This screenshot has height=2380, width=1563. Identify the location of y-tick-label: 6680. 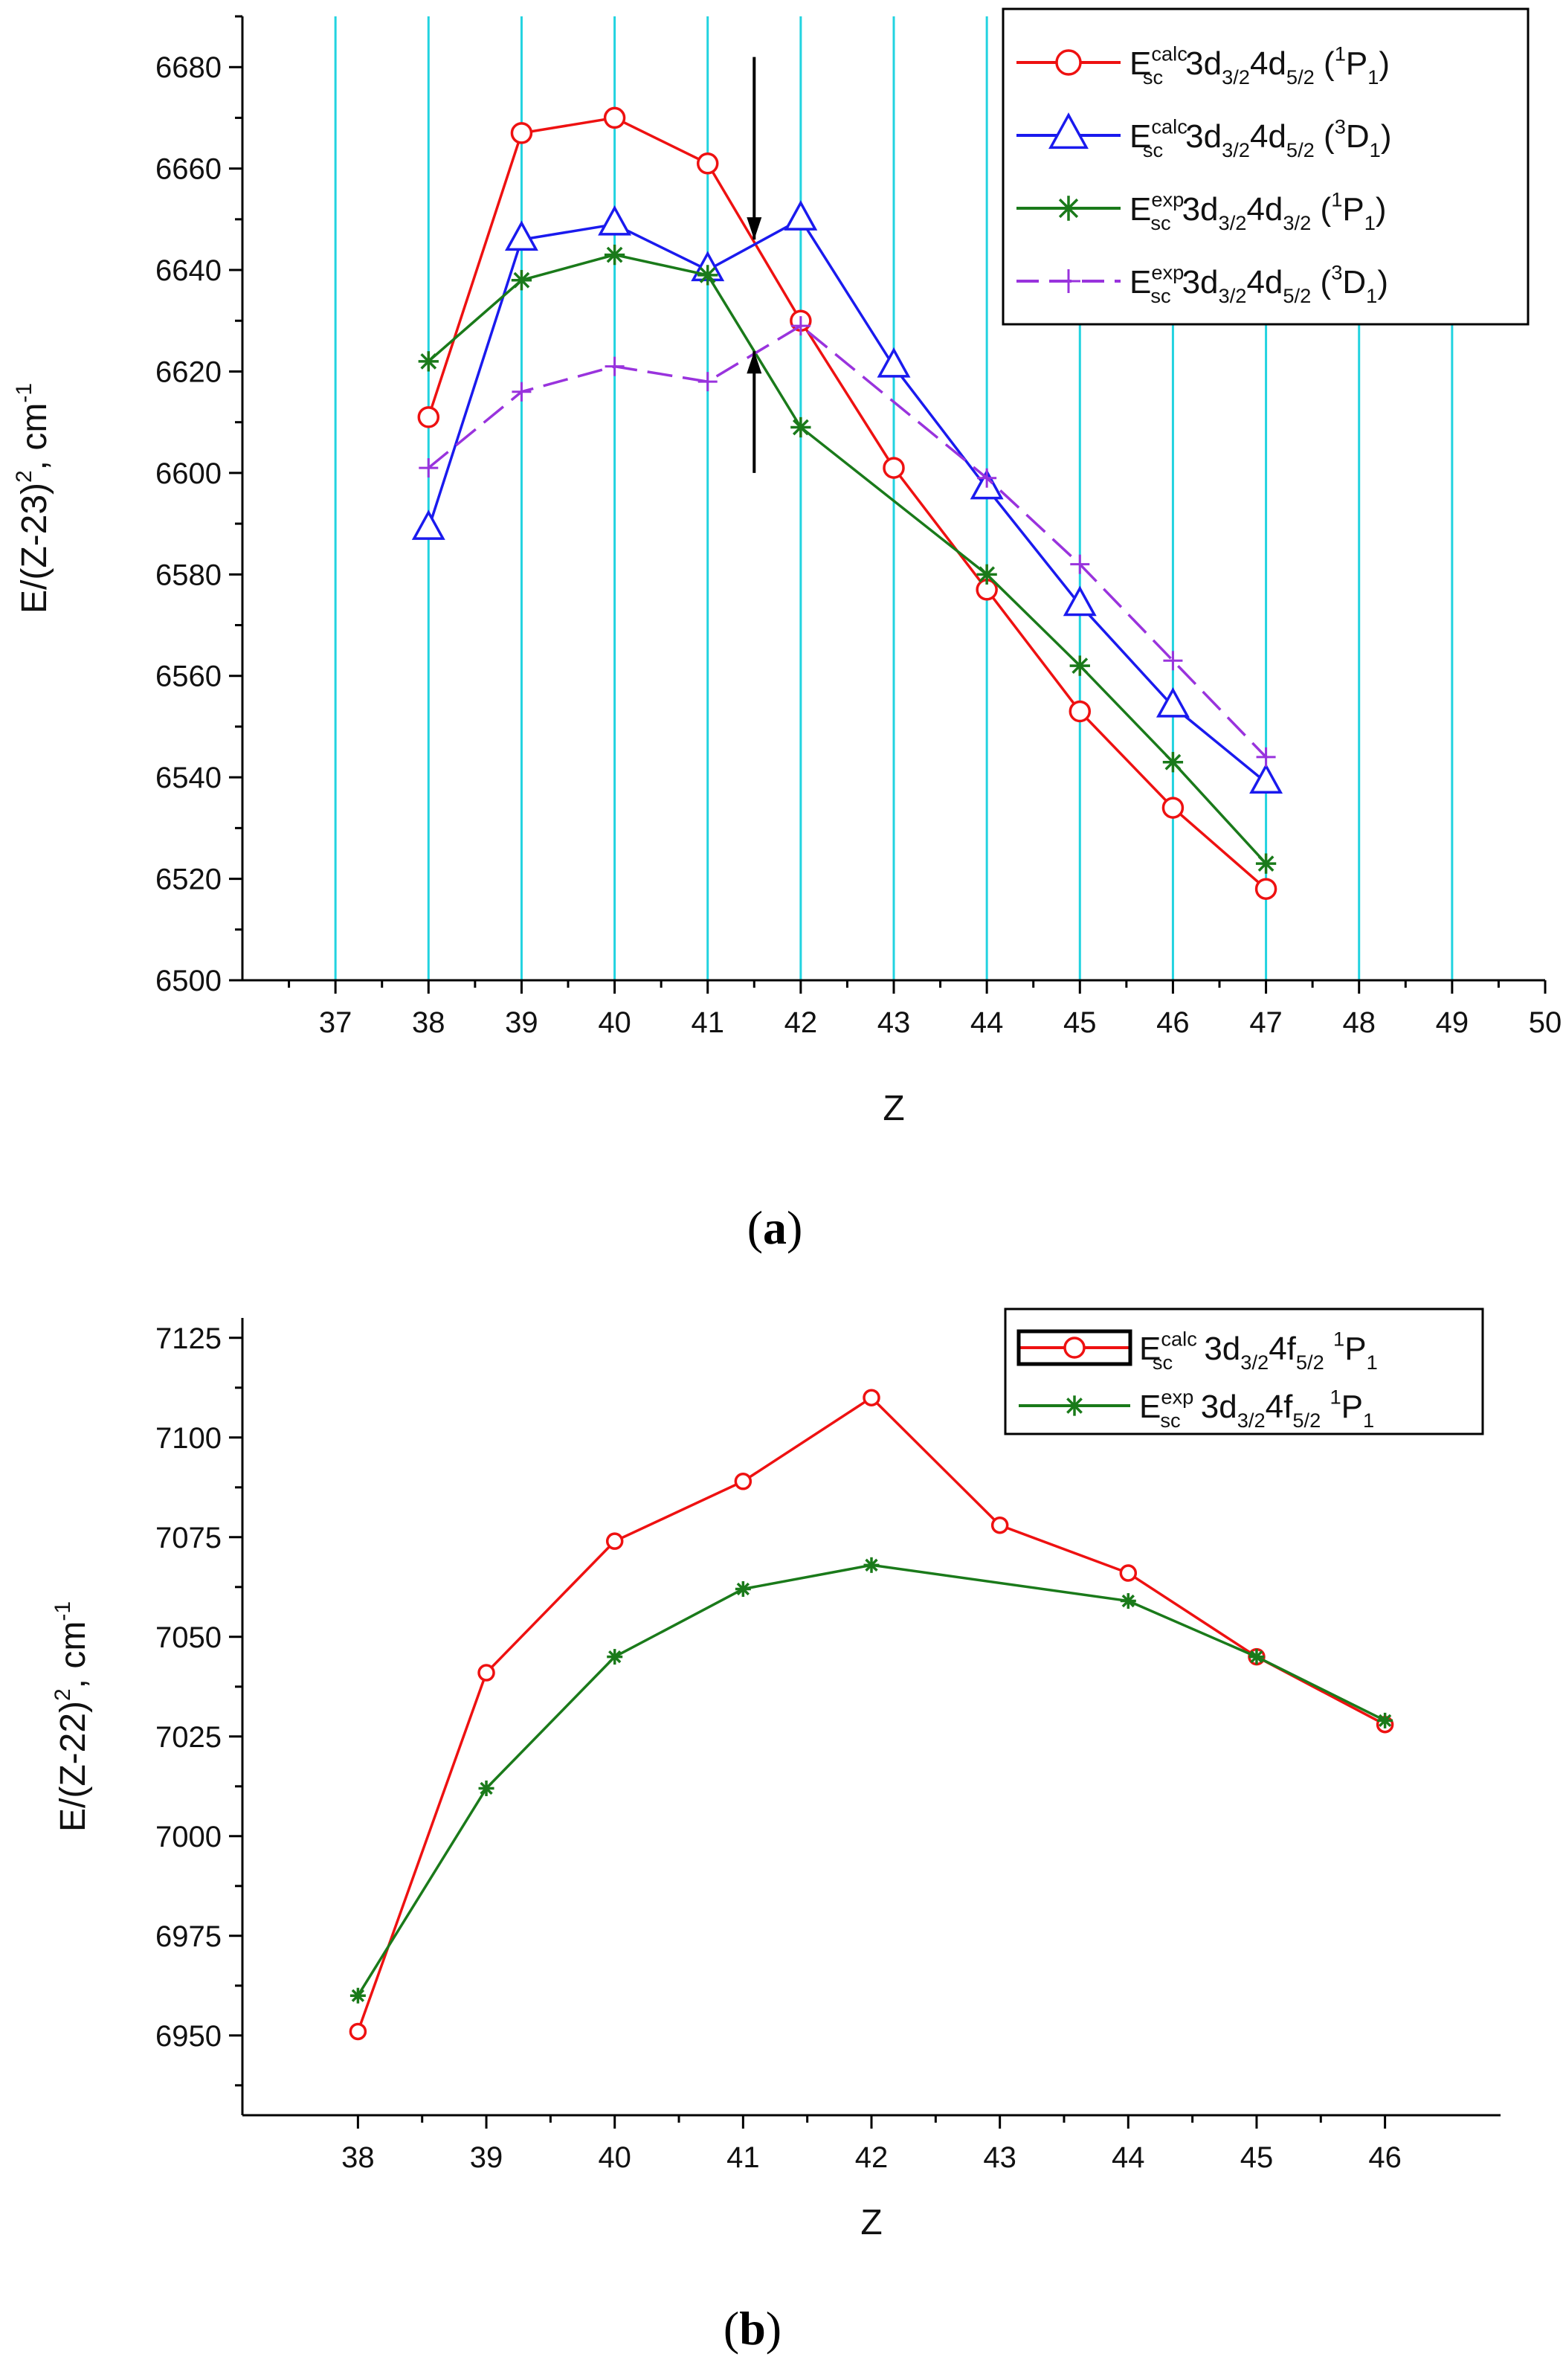
(189, 67).